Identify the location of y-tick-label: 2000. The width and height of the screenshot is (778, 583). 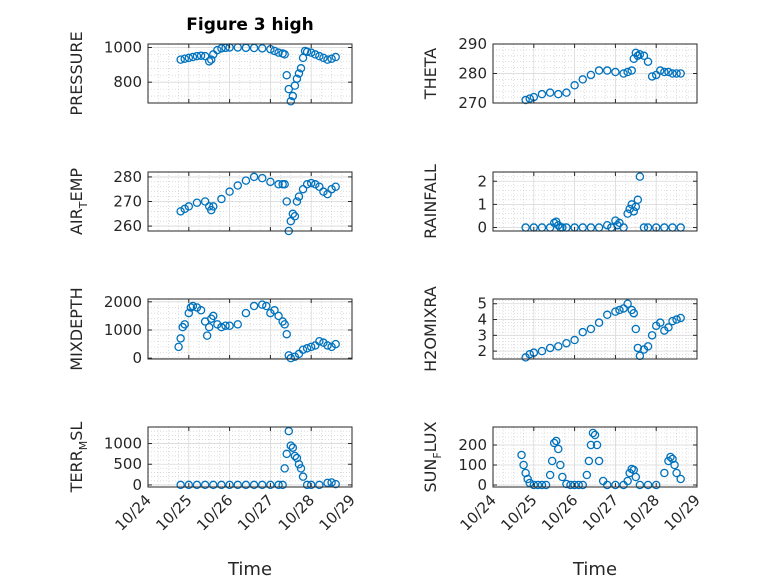
(123, 302).